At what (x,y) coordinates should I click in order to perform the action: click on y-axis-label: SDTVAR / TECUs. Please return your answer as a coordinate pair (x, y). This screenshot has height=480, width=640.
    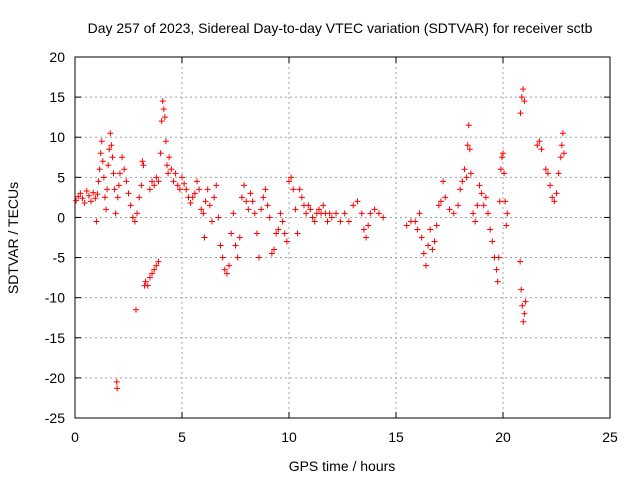
    Looking at the image, I should click on (13, 238).